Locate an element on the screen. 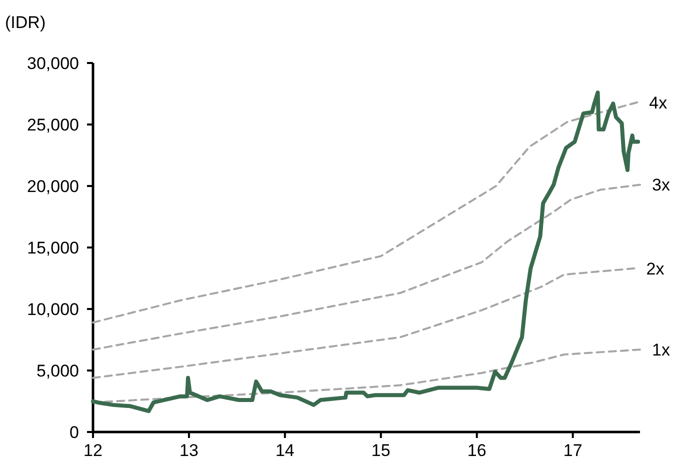 The image size is (678, 470). y-tick-label: 15,000 is located at coordinates (53, 248).